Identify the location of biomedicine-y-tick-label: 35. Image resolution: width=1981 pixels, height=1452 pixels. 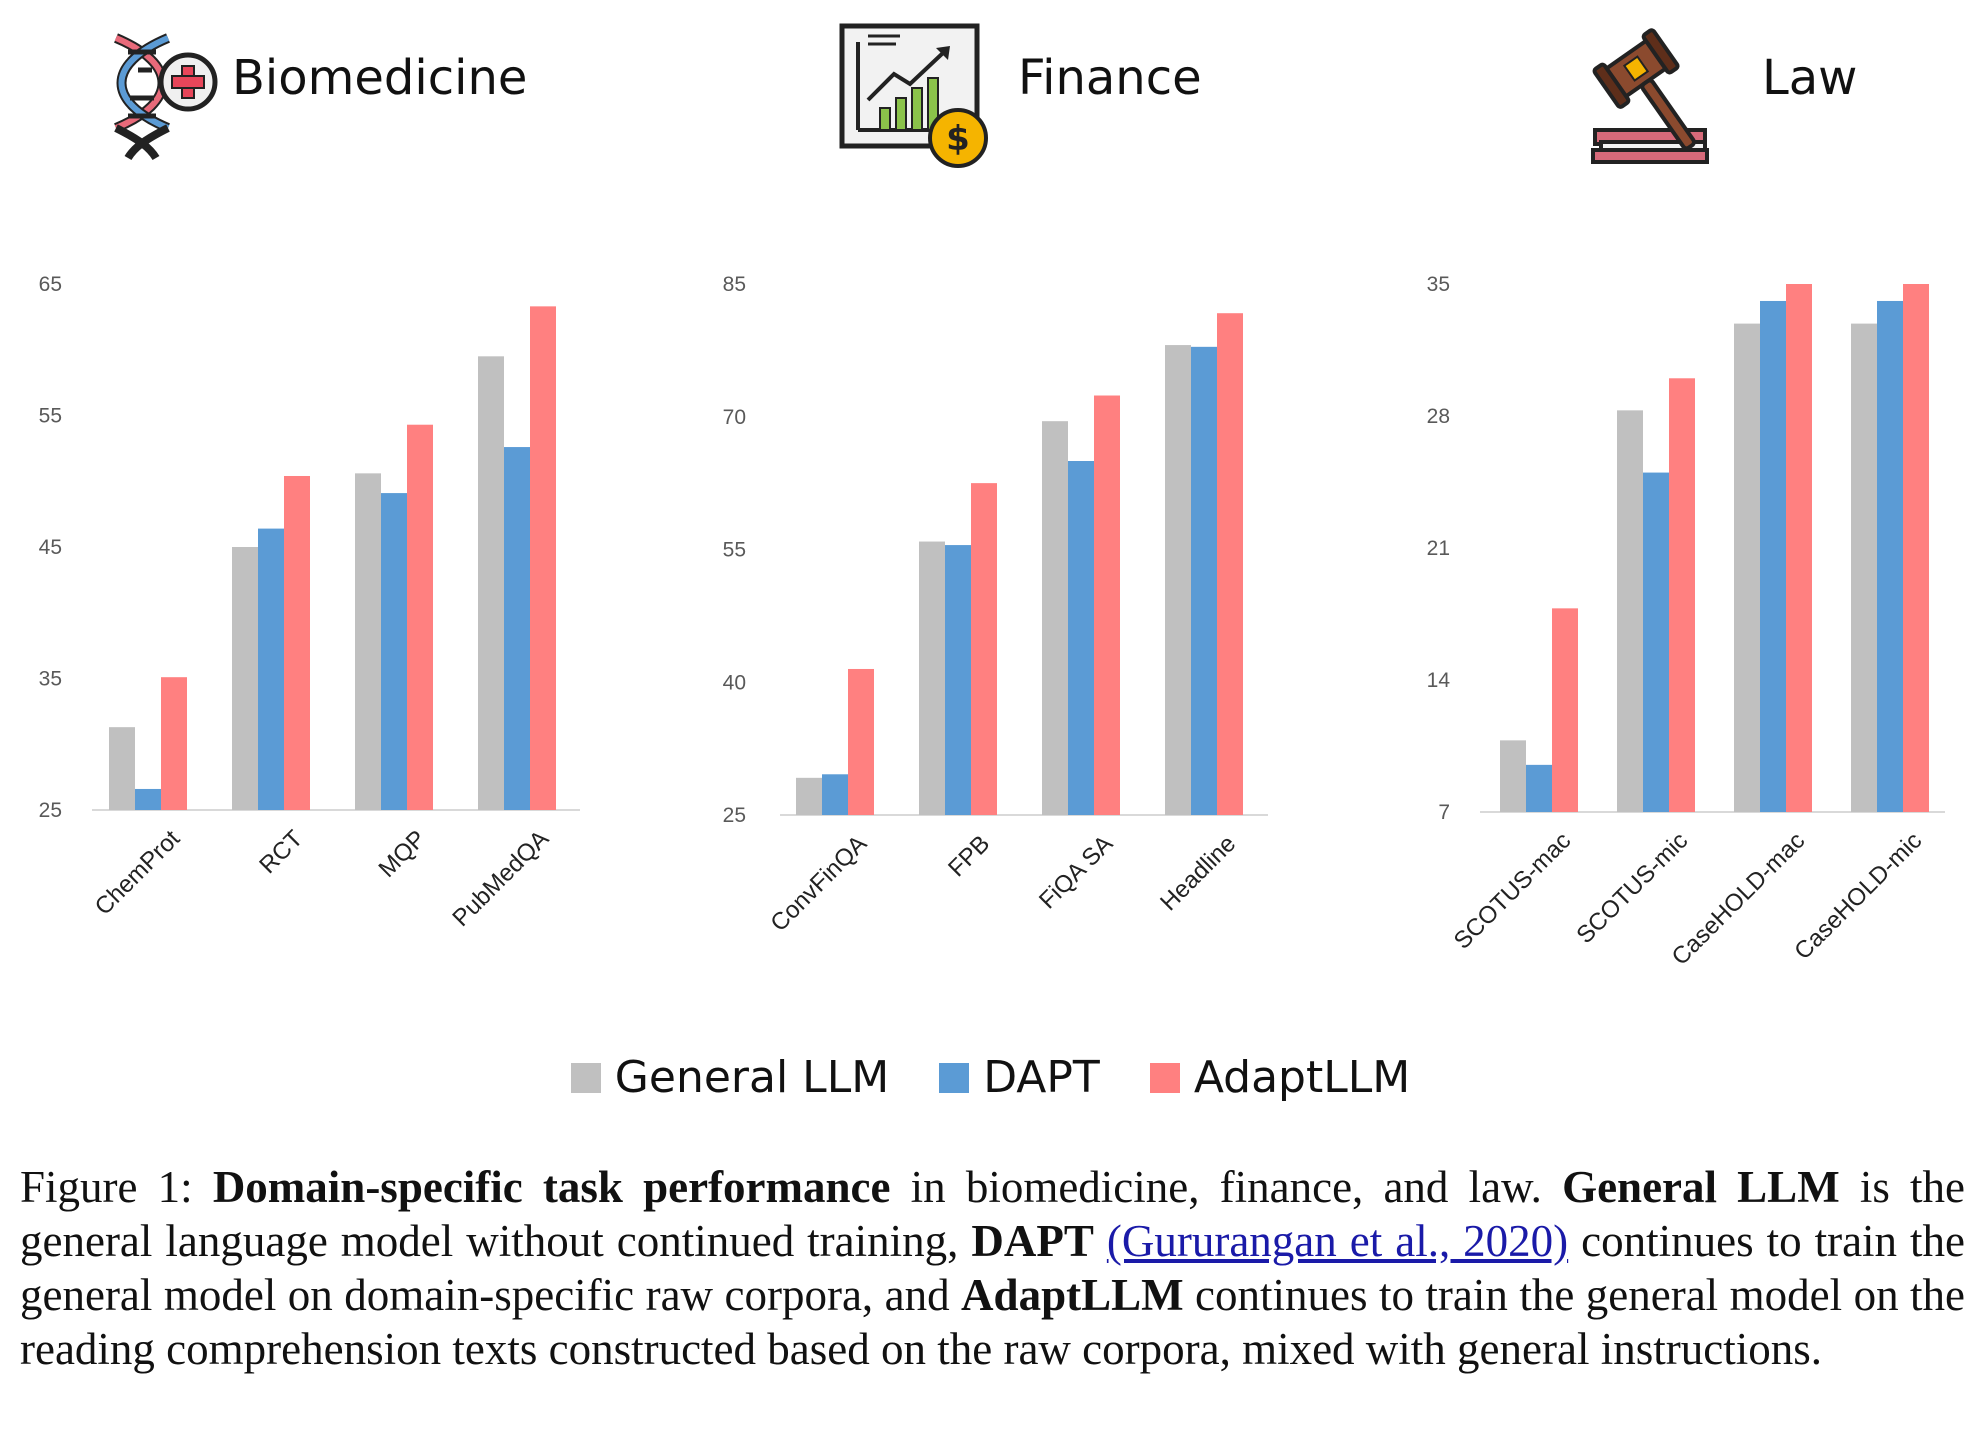
(50, 679).